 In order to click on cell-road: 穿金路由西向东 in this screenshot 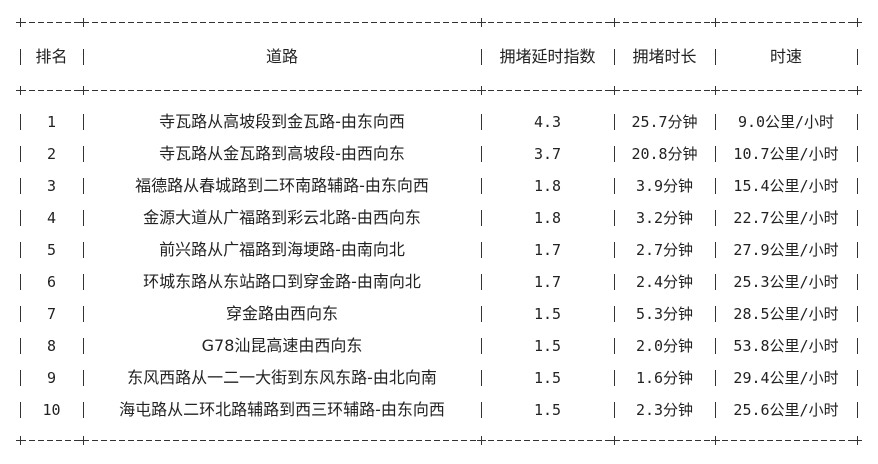, I will do `click(281, 313)`.